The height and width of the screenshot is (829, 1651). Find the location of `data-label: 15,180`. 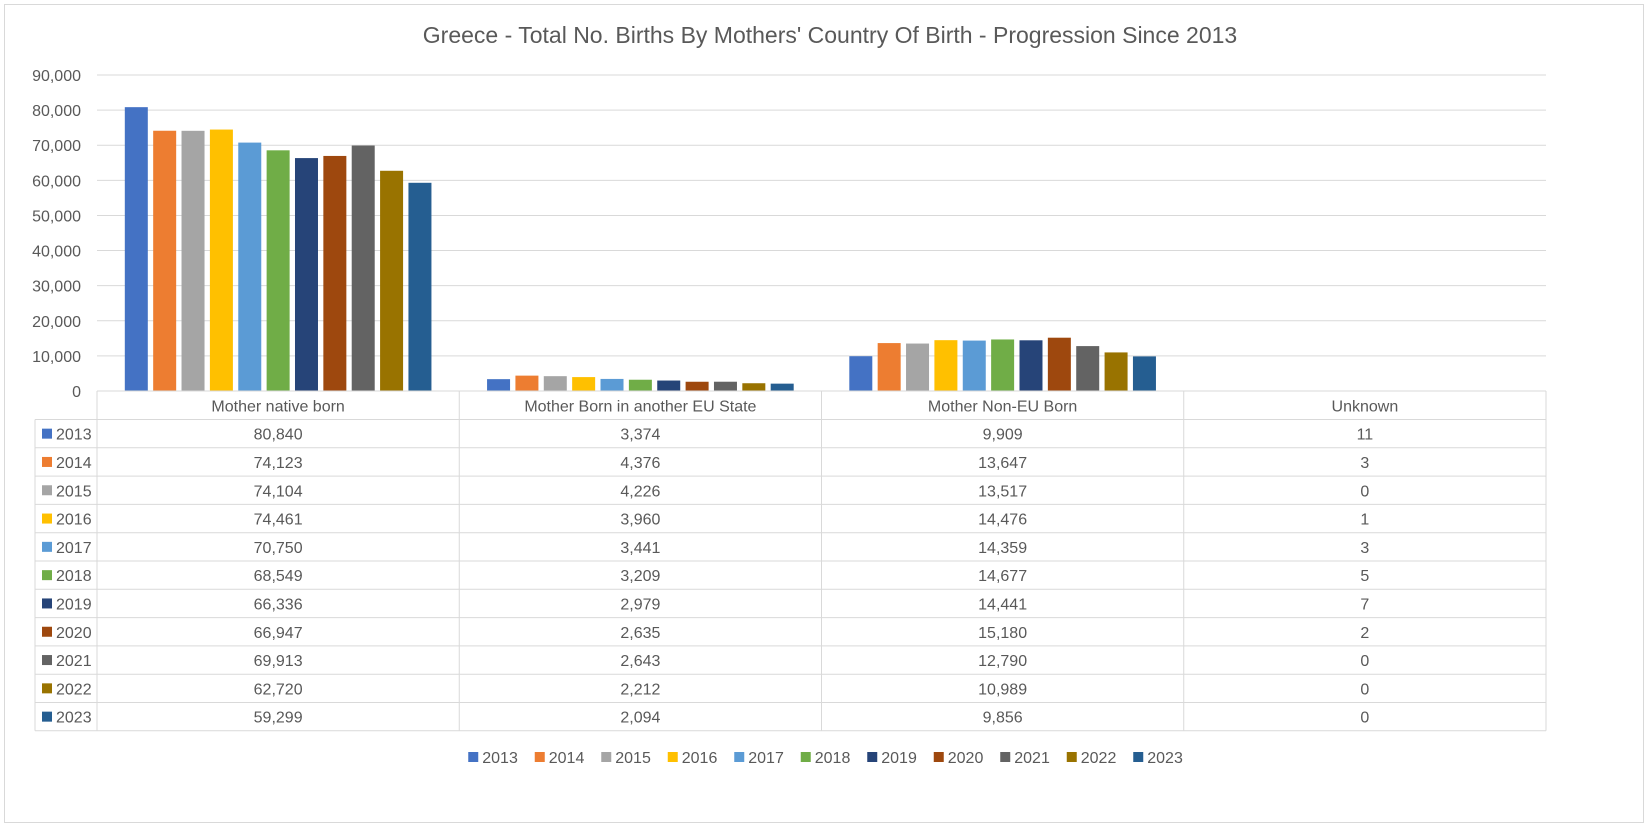

data-label: 15,180 is located at coordinates (1002, 633).